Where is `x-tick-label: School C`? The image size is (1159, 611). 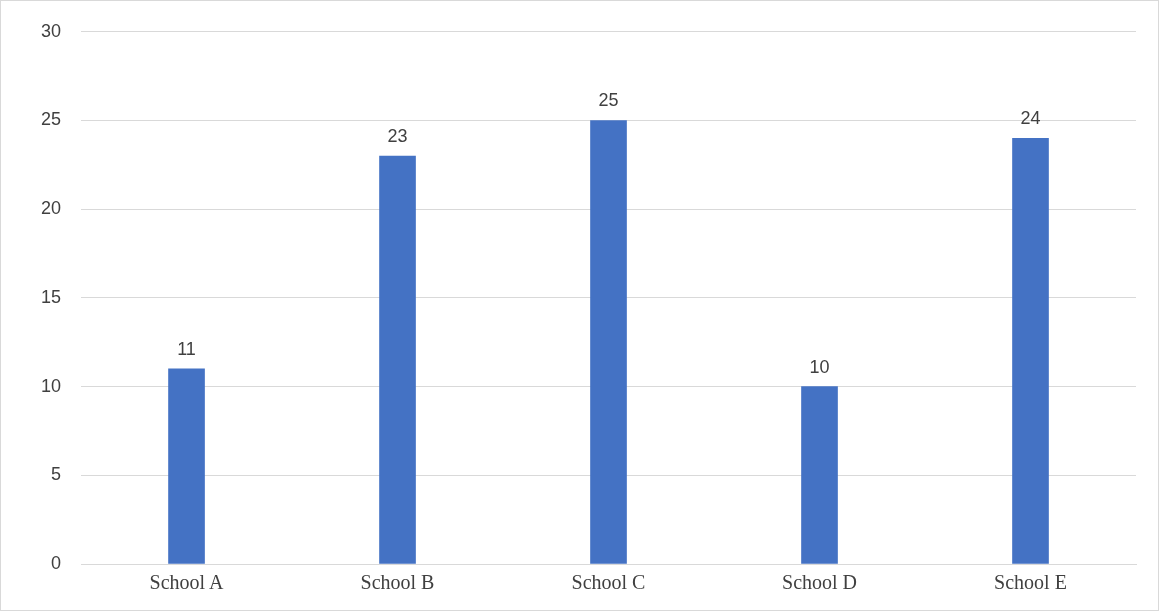 x-tick-label: School C is located at coordinates (608, 582).